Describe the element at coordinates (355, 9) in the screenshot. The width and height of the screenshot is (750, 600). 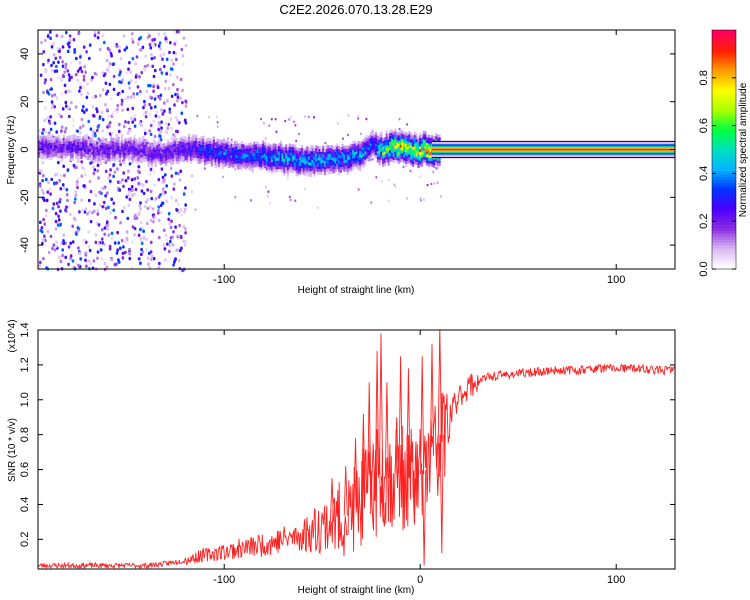
I see `figure-title: C2E2.2026.070.13.28.E29` at that location.